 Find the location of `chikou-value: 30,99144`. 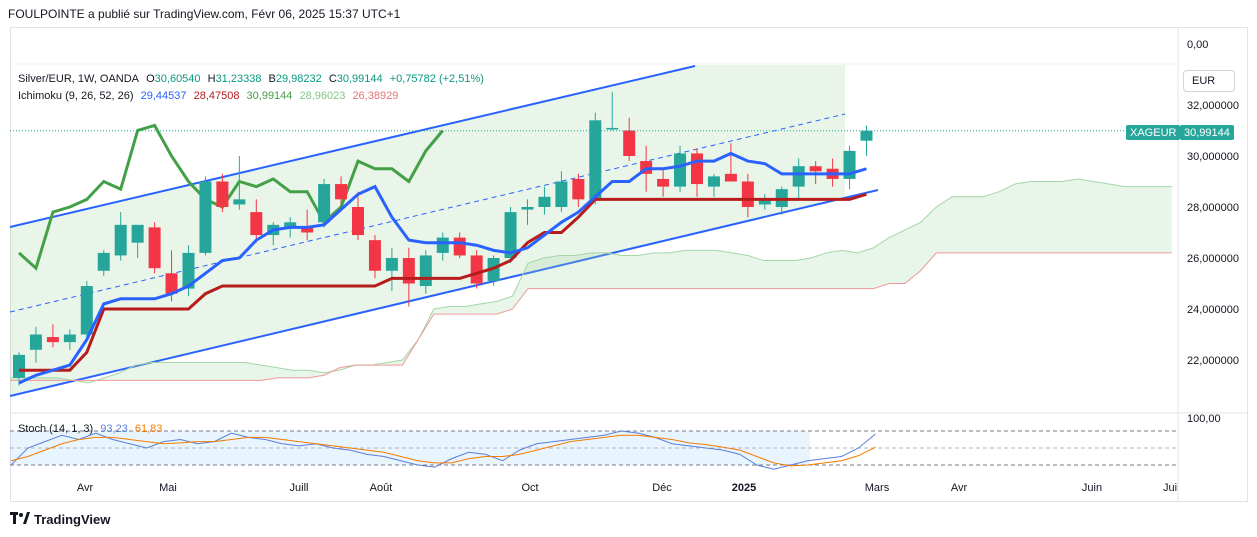

chikou-value: 30,99144 is located at coordinates (269, 96).